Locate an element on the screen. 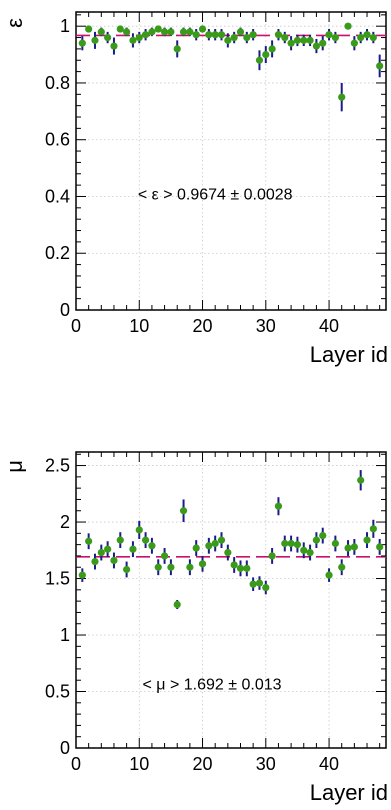 The image size is (391, 810). multiplicity-y-tick-label: 0.5 is located at coordinates (57, 692).